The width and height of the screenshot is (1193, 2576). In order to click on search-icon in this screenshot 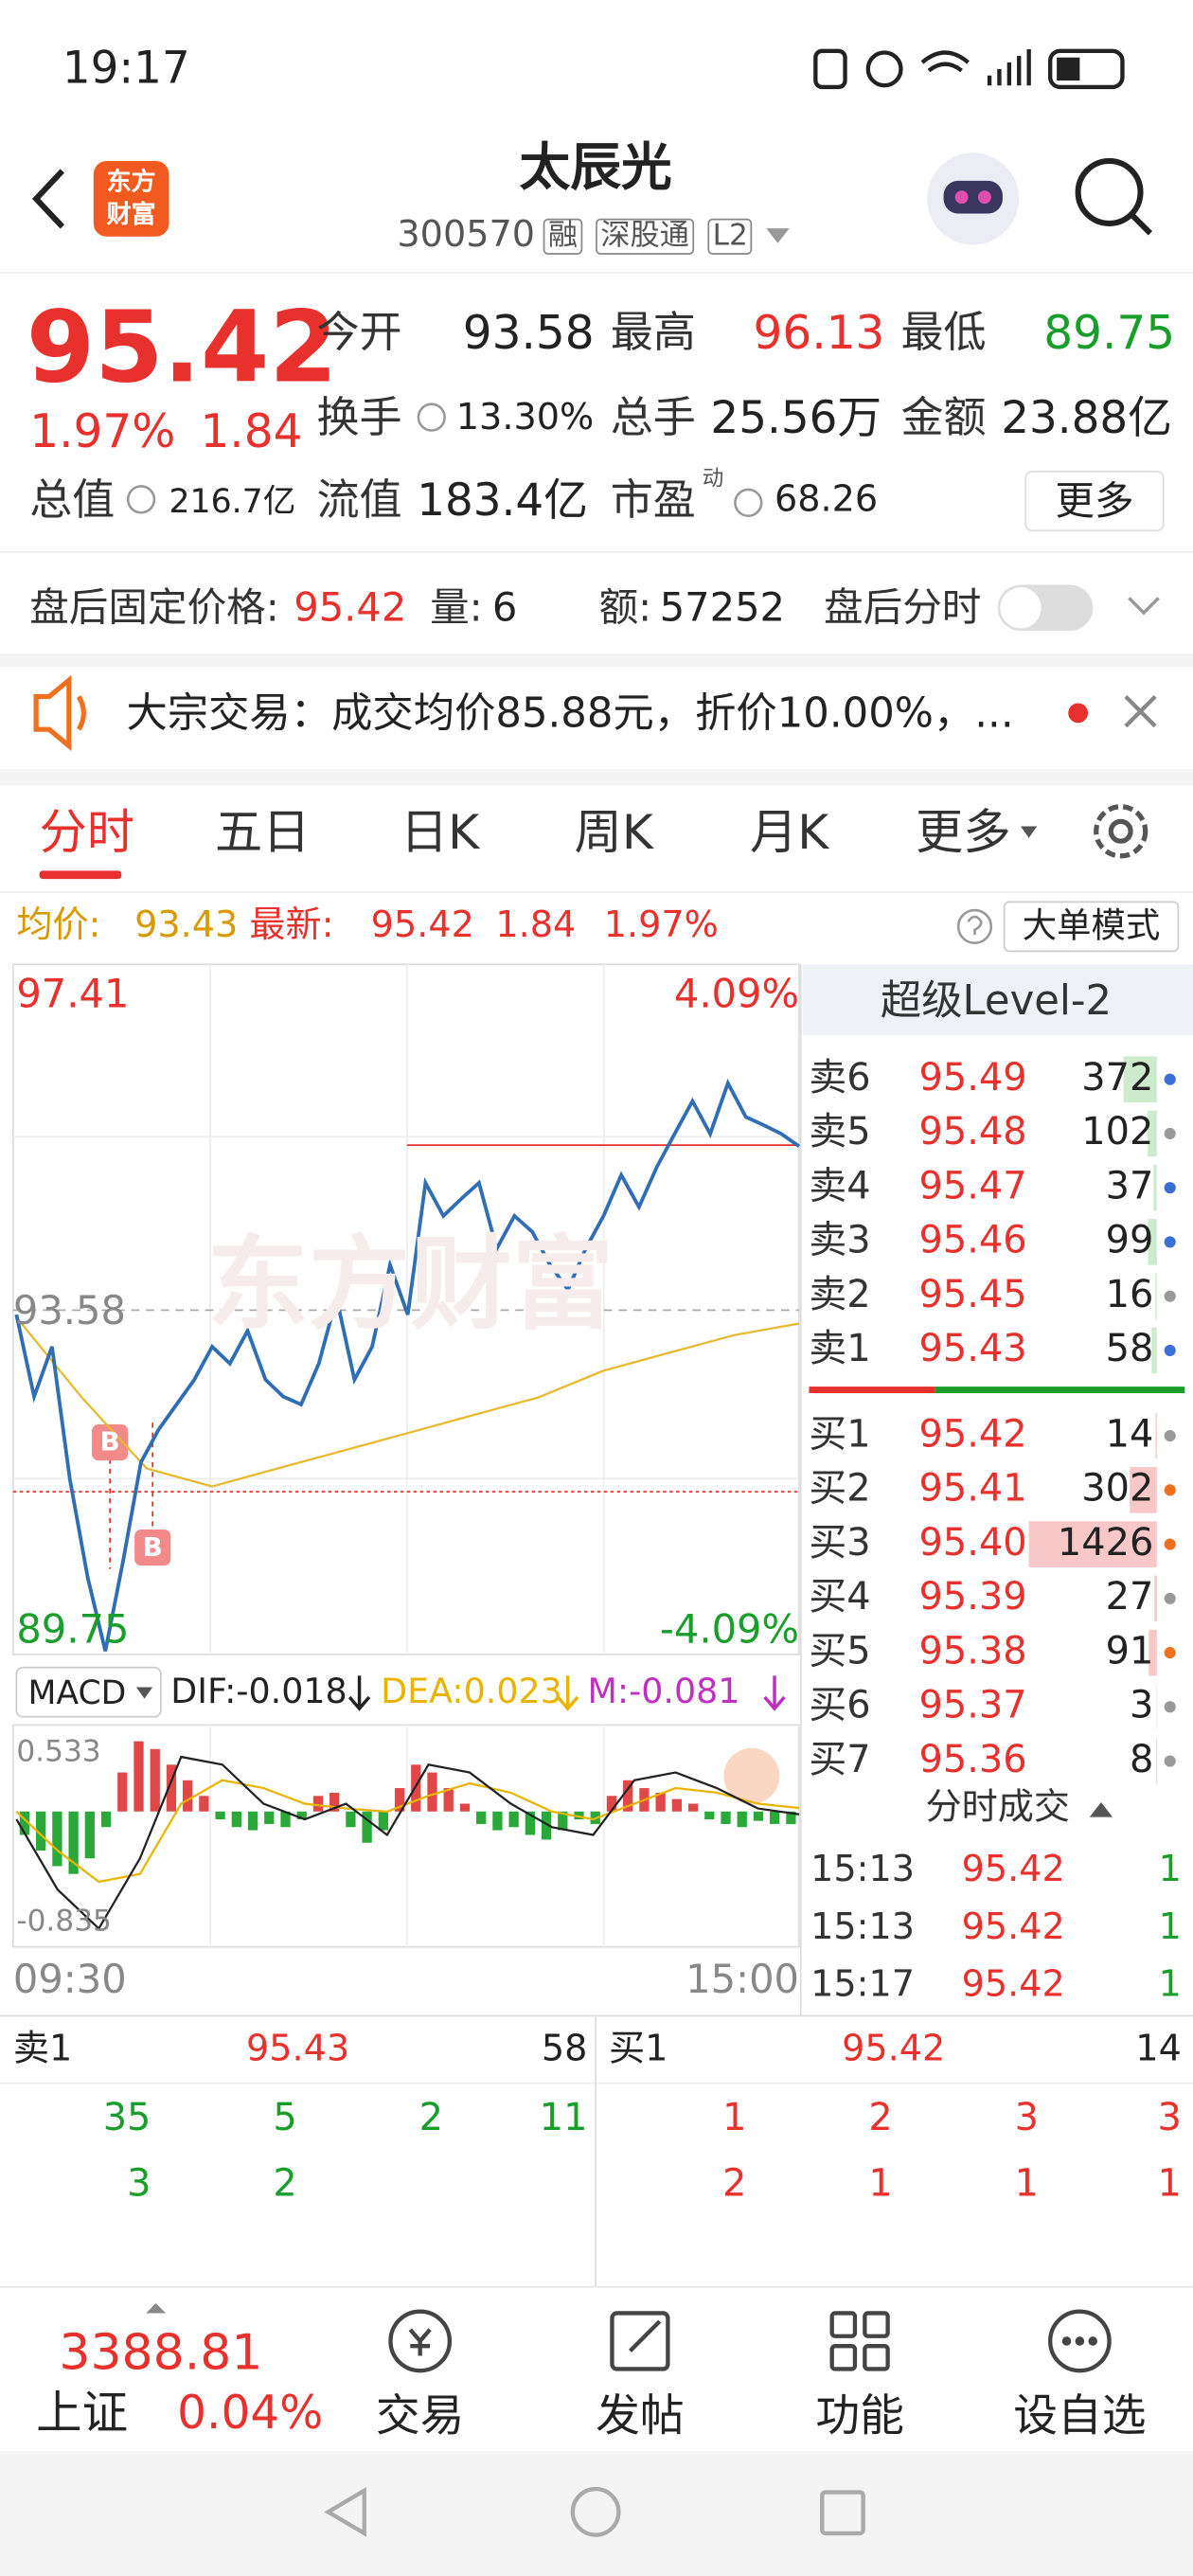, I will do `click(1114, 196)`.